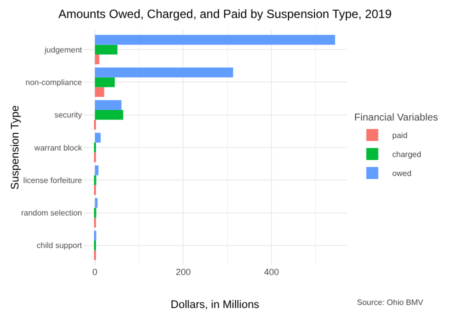 This screenshot has width=450, height=321. I want to click on x-tick-label: 0, so click(95, 272).